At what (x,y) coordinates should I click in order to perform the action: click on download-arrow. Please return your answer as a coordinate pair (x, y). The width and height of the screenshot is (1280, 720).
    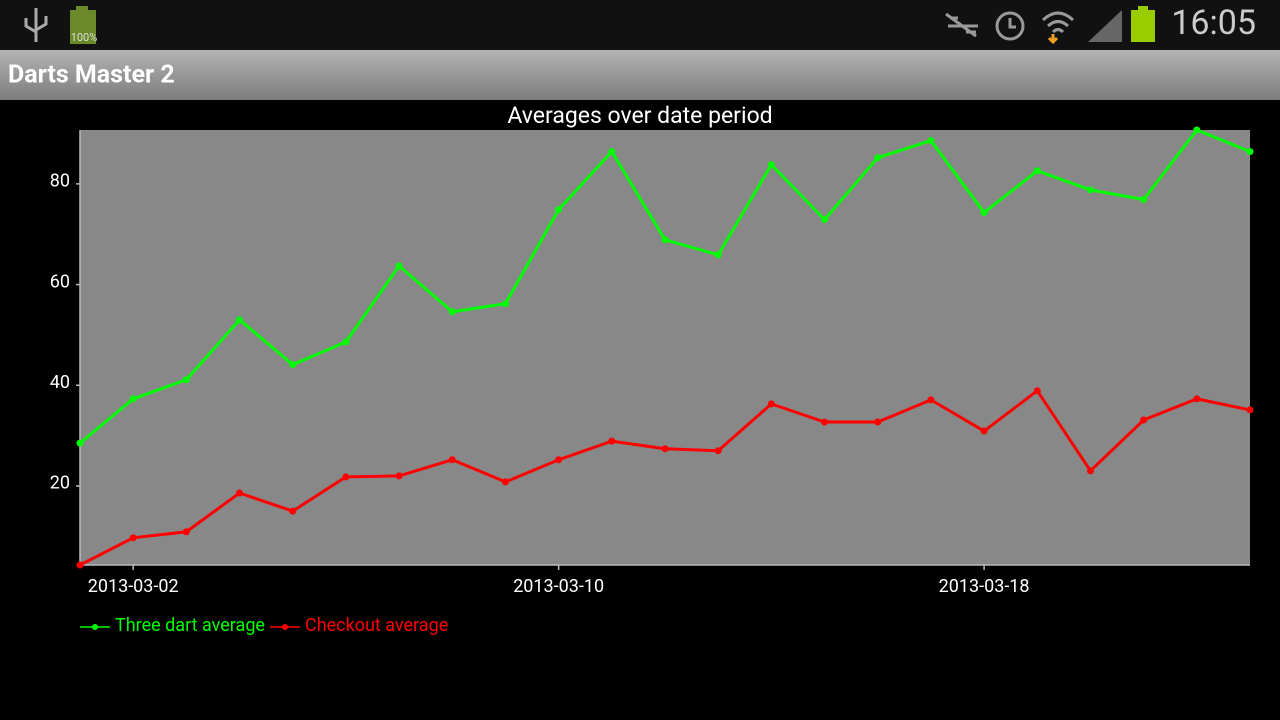
    Looking at the image, I should click on (1053, 39).